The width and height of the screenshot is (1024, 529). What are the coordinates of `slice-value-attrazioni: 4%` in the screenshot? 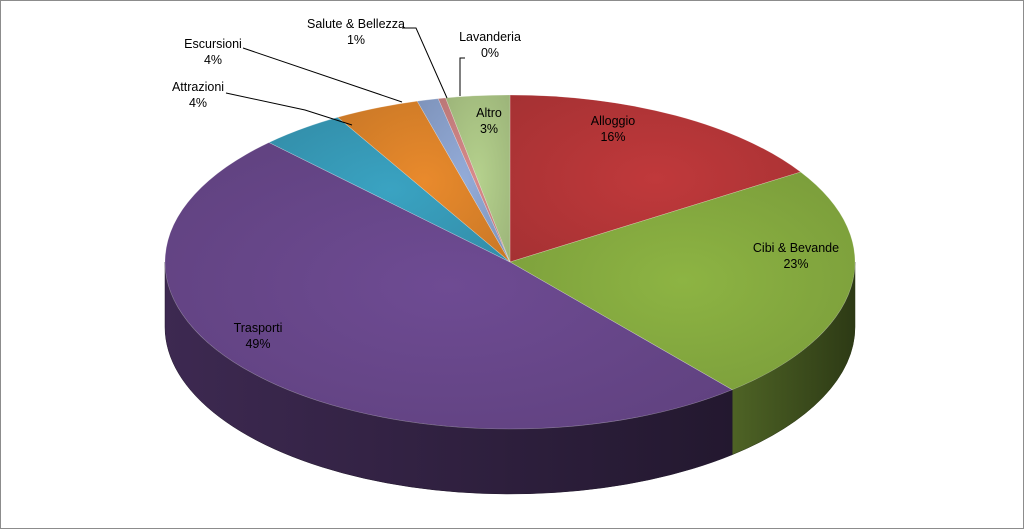 It's located at (198, 103).